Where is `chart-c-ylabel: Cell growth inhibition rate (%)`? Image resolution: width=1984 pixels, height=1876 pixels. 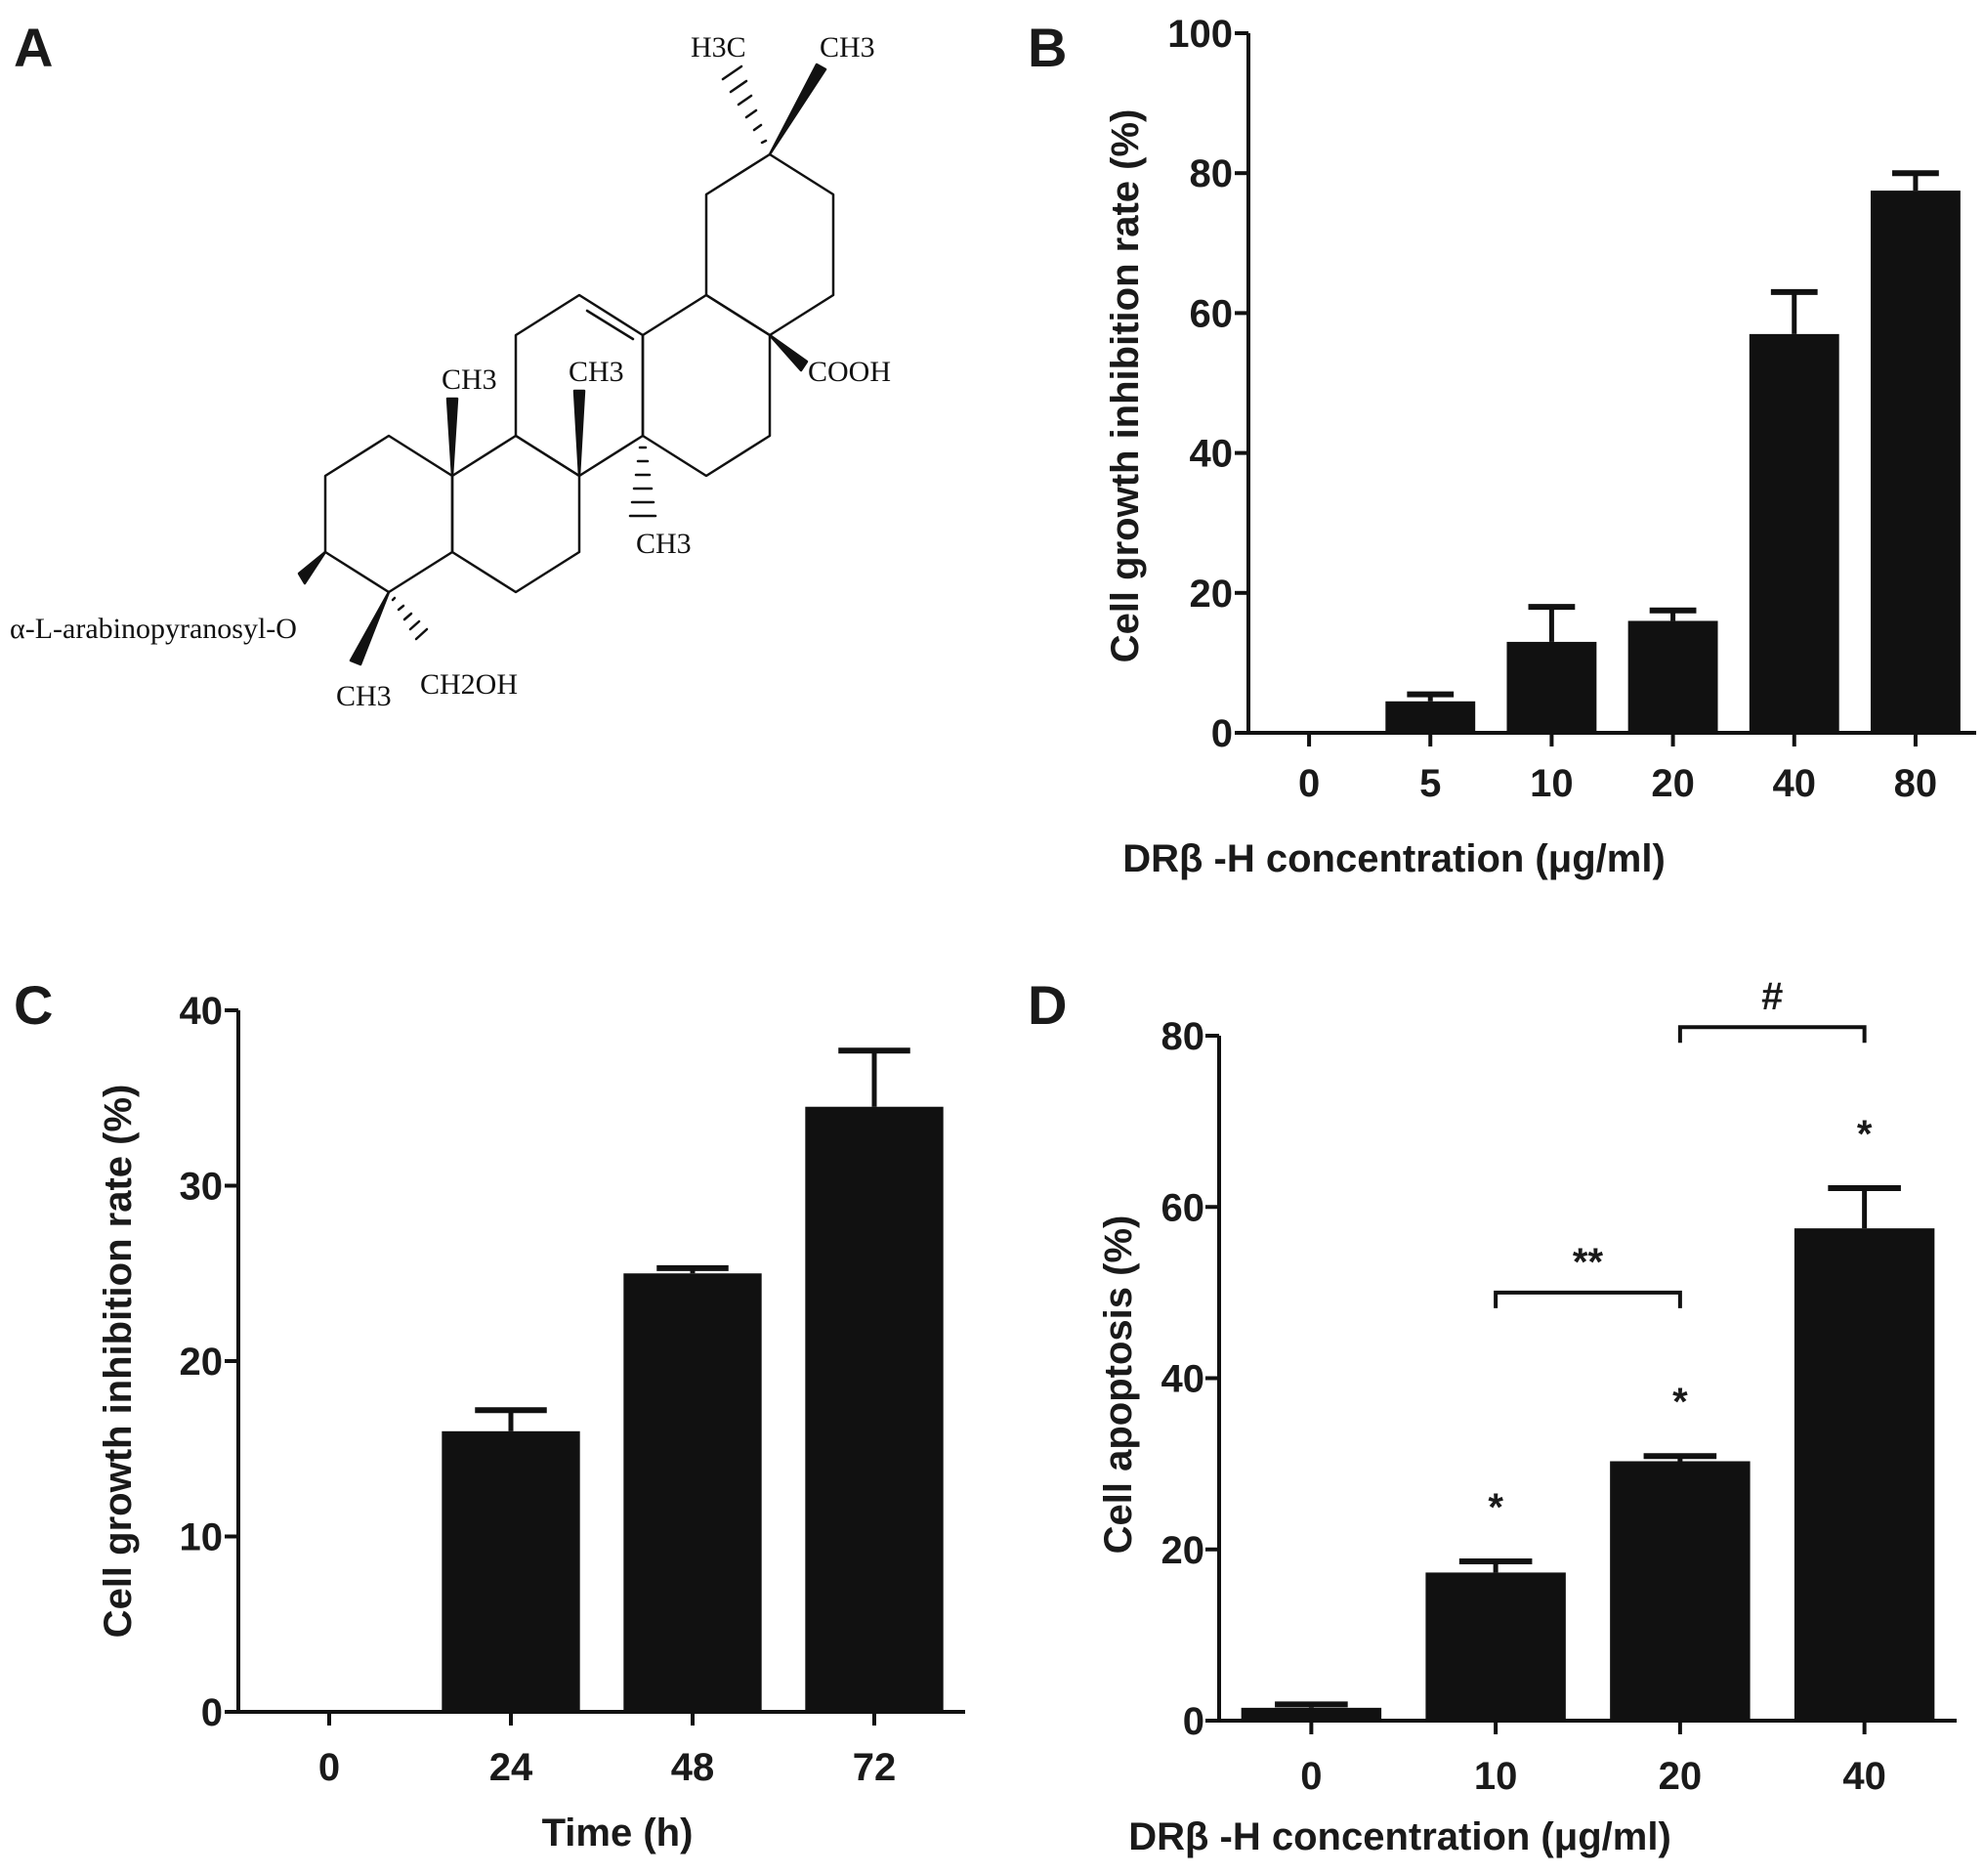
chart-c-ylabel: Cell growth inhibition rate (%) is located at coordinates (118, 1362).